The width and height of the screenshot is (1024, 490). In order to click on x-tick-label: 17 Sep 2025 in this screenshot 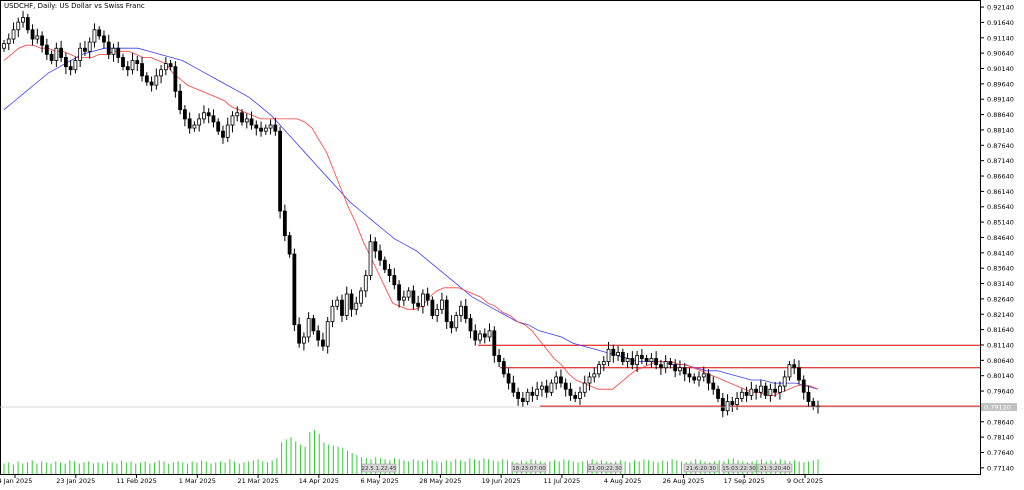, I will do `click(744, 481)`.